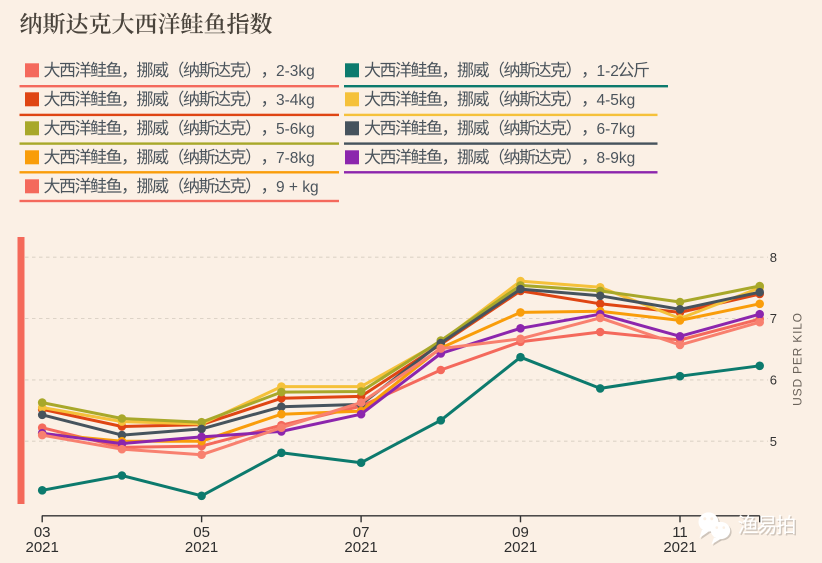 The height and width of the screenshot is (563, 822). Describe the element at coordinates (616, 129) in the screenshot. I see `svg-text: 6-7kg` at that location.